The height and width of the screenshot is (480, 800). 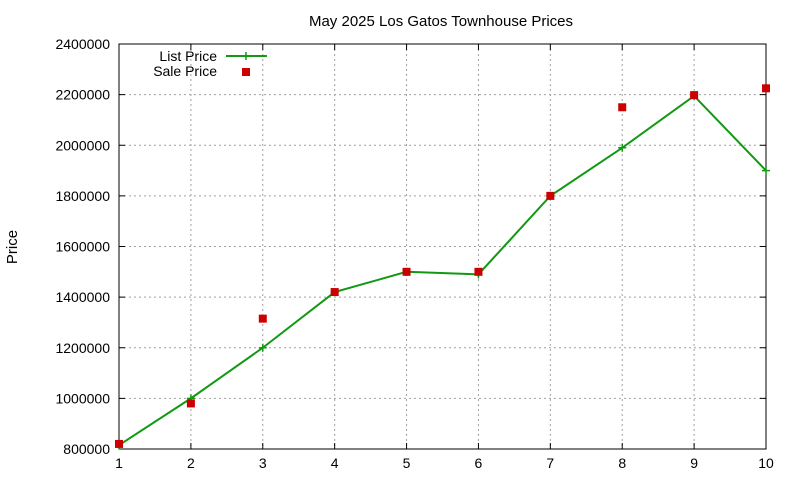 I want to click on y-tick-label: 1200000, so click(x=82, y=348).